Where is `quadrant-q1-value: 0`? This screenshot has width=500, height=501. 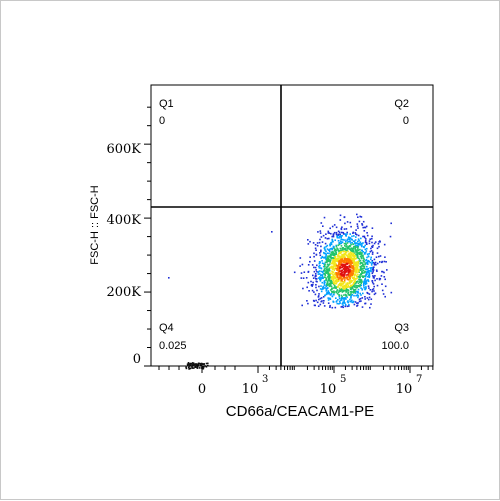
quadrant-q1-value: 0 is located at coordinates (162, 121).